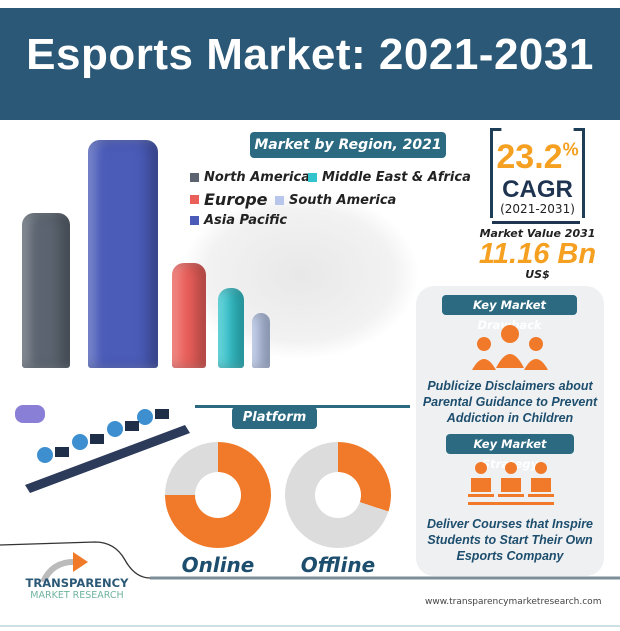 This screenshot has height=631, width=620. I want to click on online-label: Online, so click(218, 565).